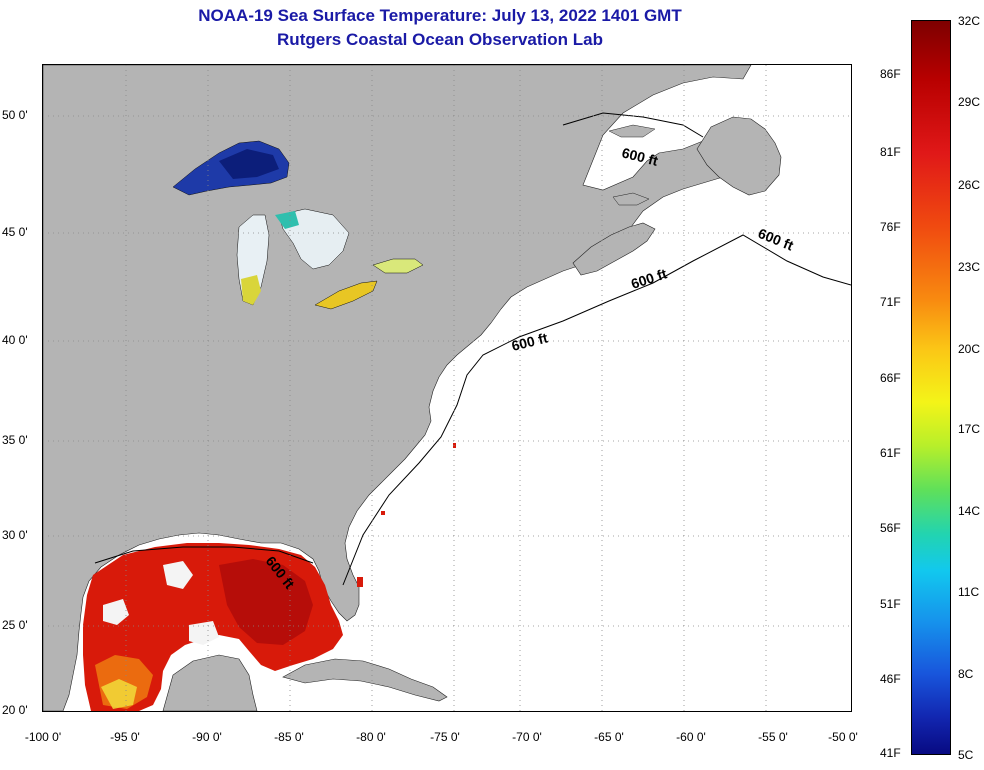 This screenshot has height=770, width=984. What do you see at coordinates (966, 674) in the screenshot?
I see `colorbar-c-label: 8C` at bounding box center [966, 674].